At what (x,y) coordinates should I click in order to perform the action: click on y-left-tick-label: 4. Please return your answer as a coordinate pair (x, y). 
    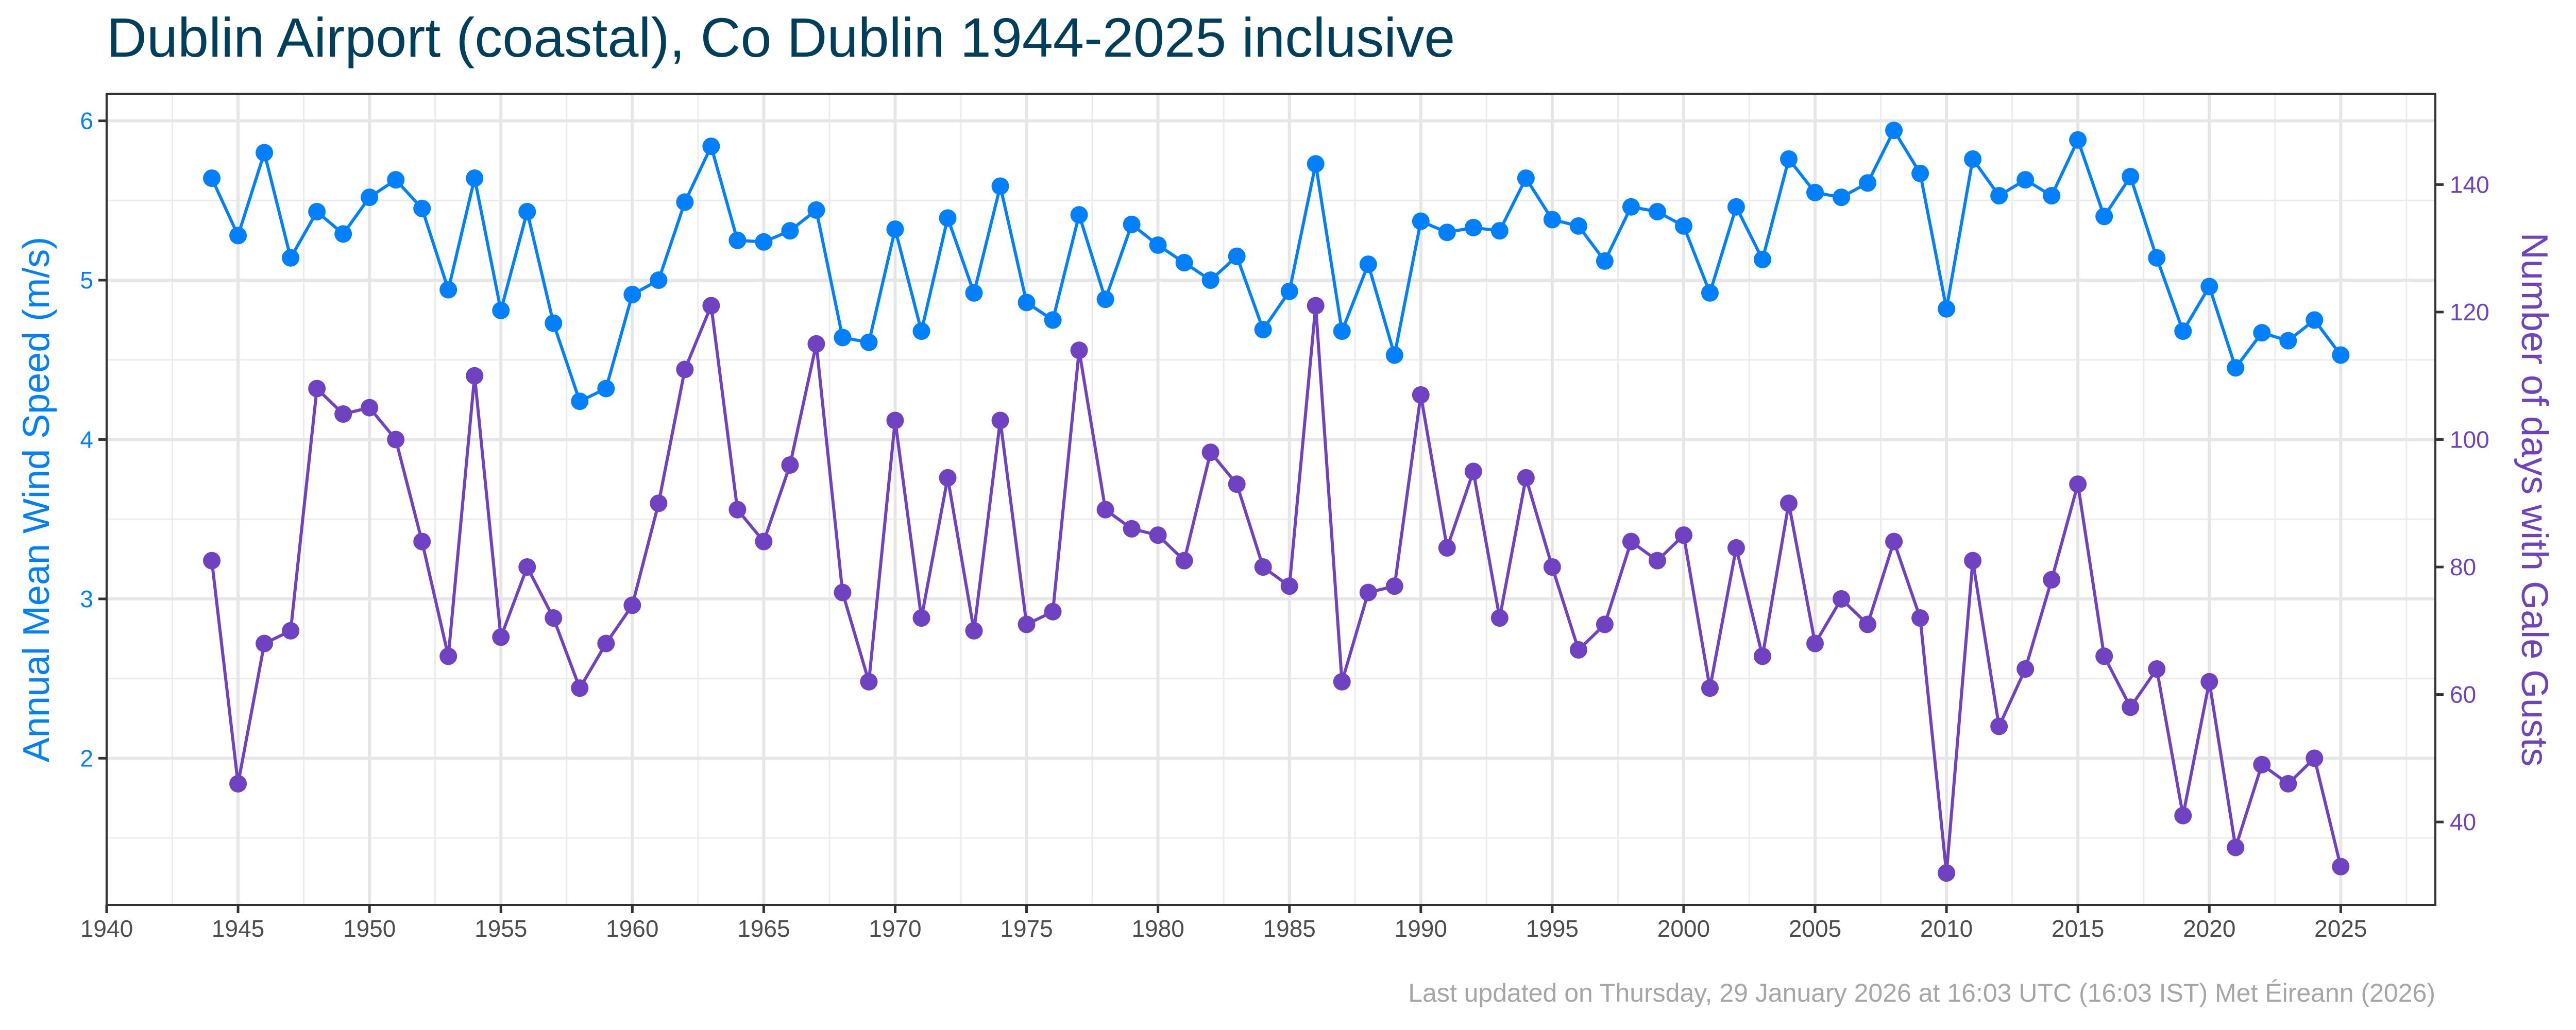
    Looking at the image, I should click on (86, 439).